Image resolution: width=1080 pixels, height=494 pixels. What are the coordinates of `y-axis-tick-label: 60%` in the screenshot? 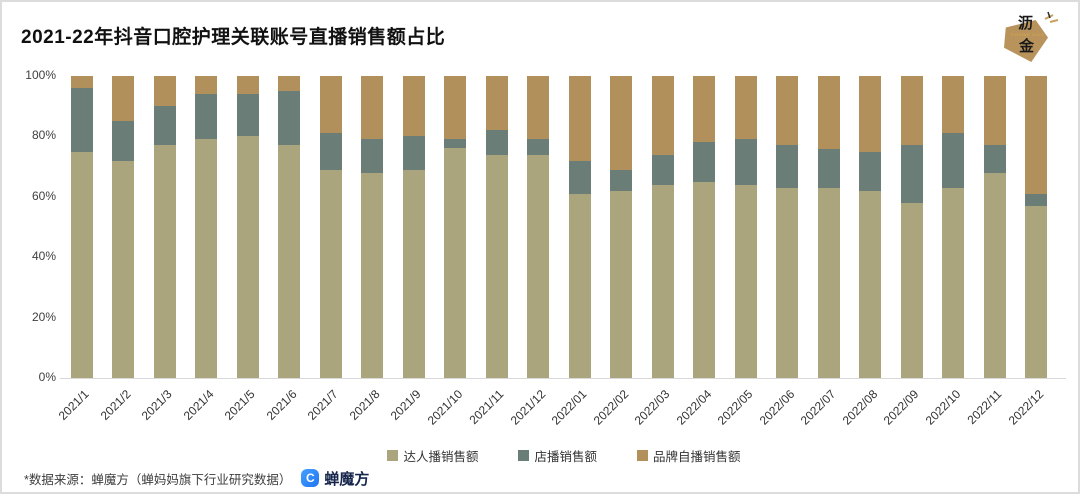 It's located at (43, 195).